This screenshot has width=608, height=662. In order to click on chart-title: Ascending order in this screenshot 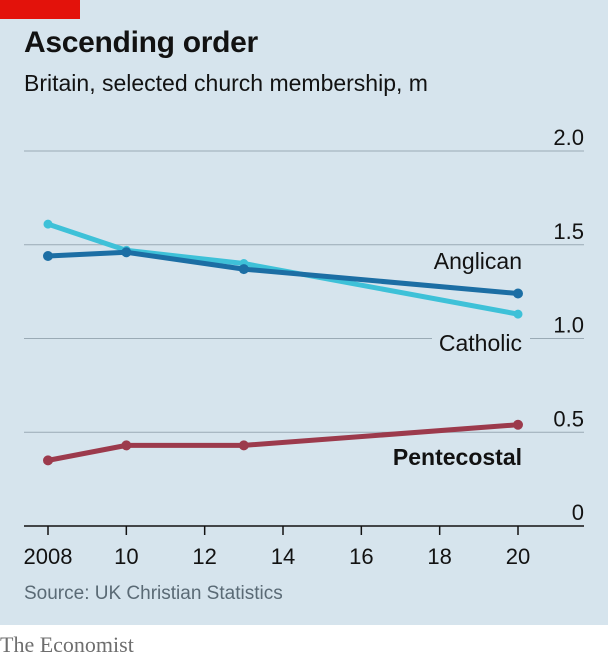, I will do `click(141, 42)`.